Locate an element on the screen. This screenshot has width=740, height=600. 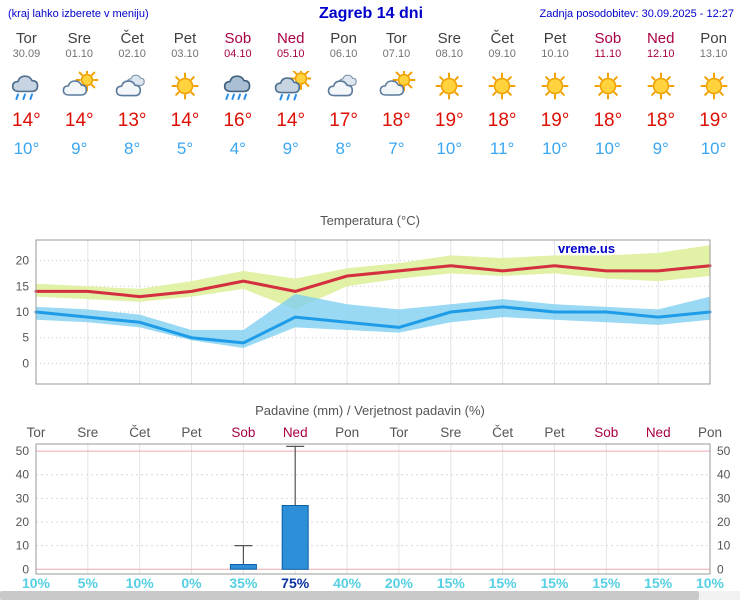
rain-sun-icon is located at coordinates (290, 86).